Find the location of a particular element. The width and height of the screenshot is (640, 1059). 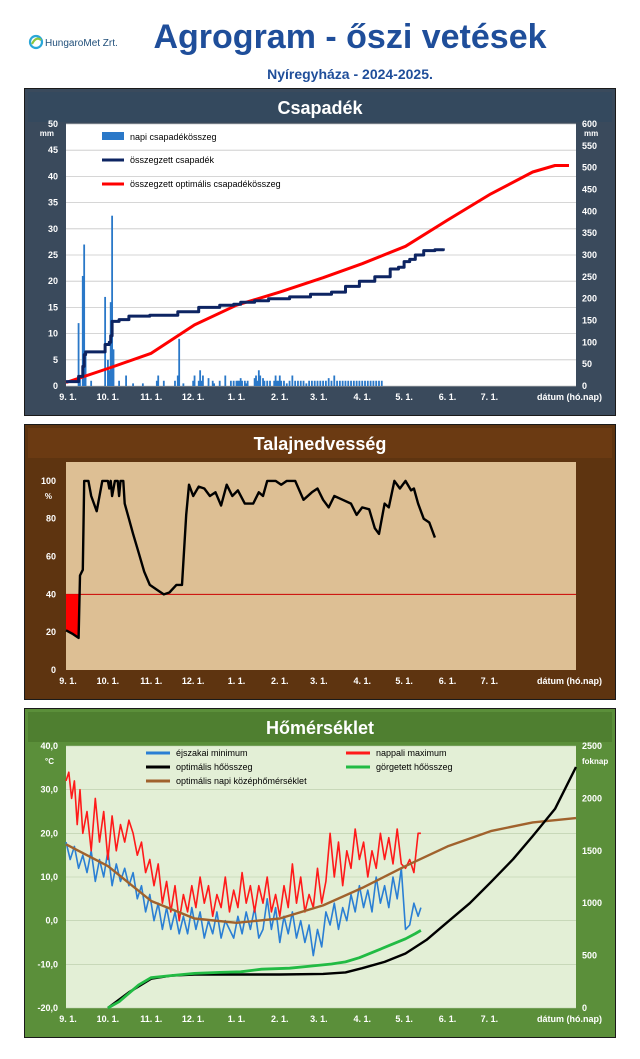

y-right-tick: 2000 is located at coordinates (592, 798).